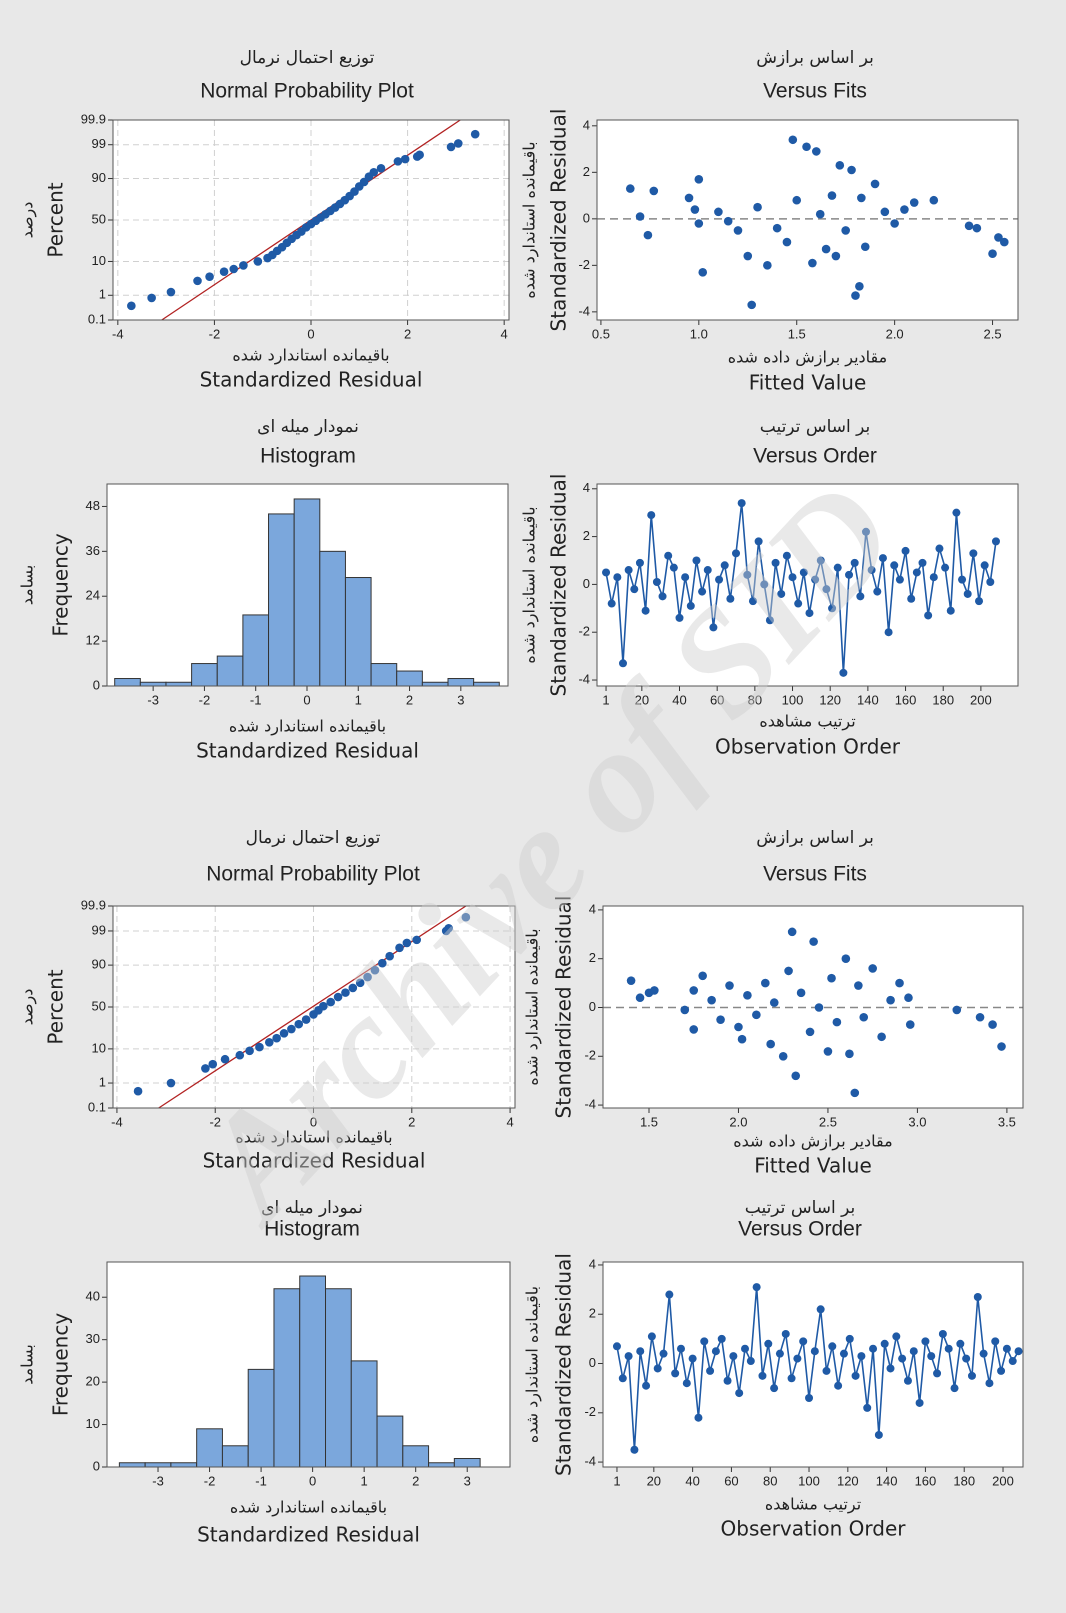 This screenshot has height=1613, width=1066. What do you see at coordinates (809, 1480) in the screenshot?
I see `x-tick-label: 100` at bounding box center [809, 1480].